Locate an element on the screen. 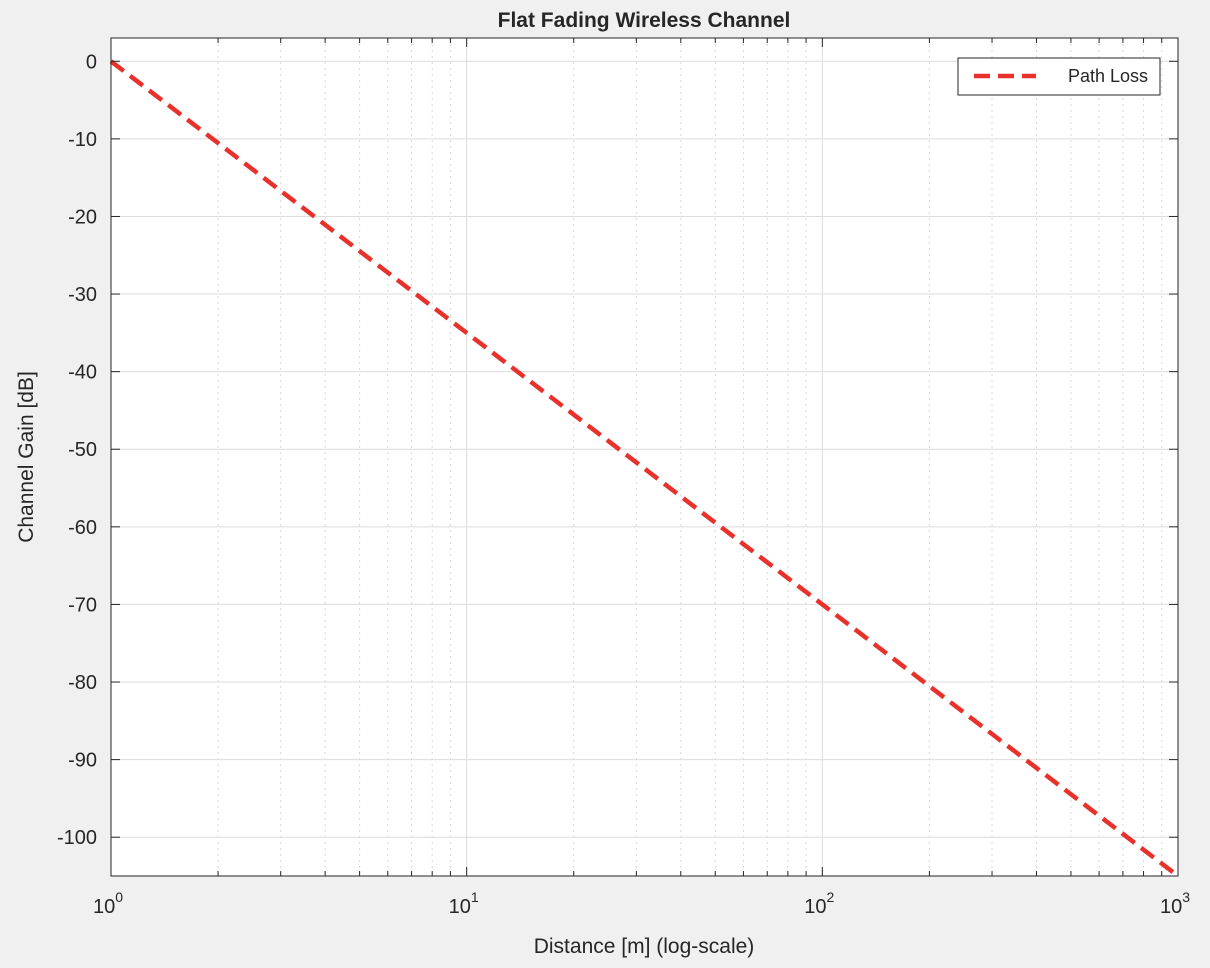 The image size is (1210, 968). y-tick-label: -60 is located at coordinates (82, 528).